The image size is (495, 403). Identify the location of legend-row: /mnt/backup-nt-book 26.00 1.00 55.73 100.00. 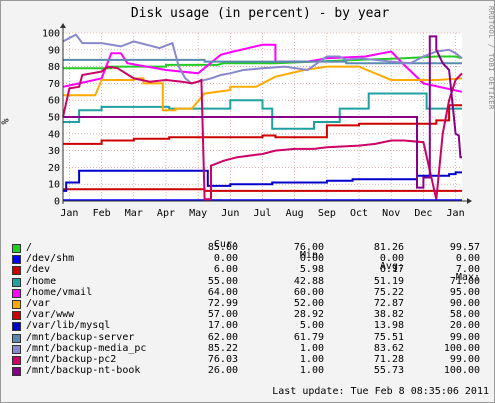
(248, 371).